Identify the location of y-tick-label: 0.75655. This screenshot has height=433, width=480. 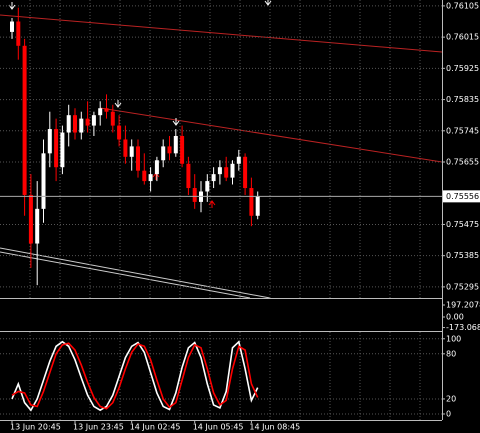
(462, 162).